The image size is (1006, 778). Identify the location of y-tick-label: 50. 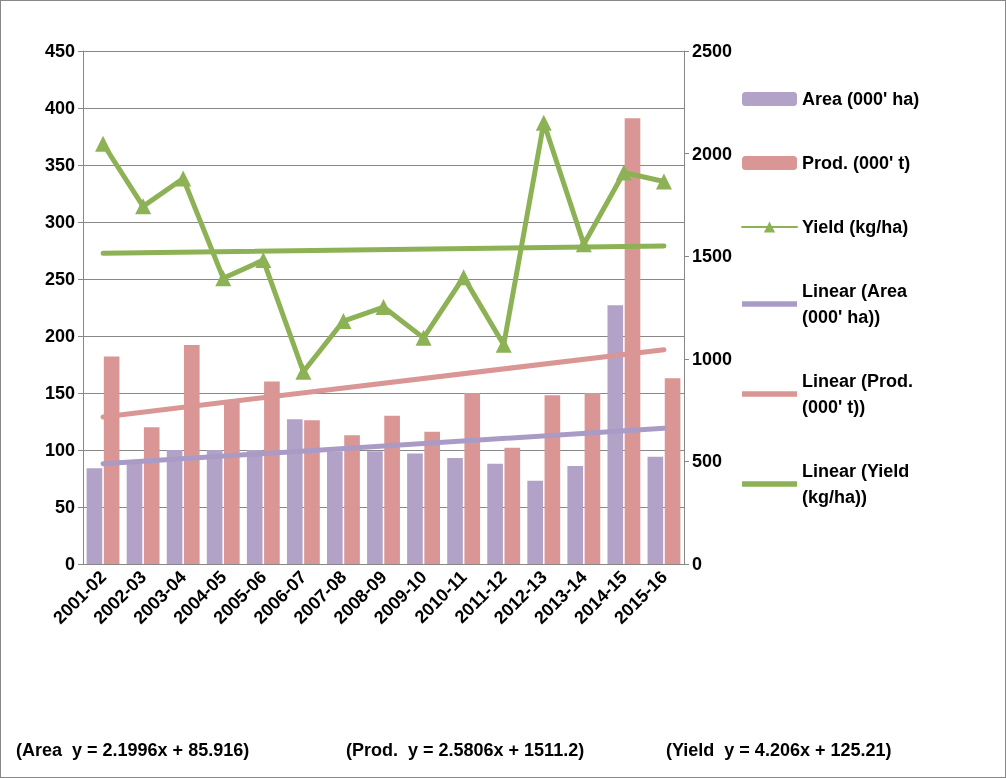
(64, 507).